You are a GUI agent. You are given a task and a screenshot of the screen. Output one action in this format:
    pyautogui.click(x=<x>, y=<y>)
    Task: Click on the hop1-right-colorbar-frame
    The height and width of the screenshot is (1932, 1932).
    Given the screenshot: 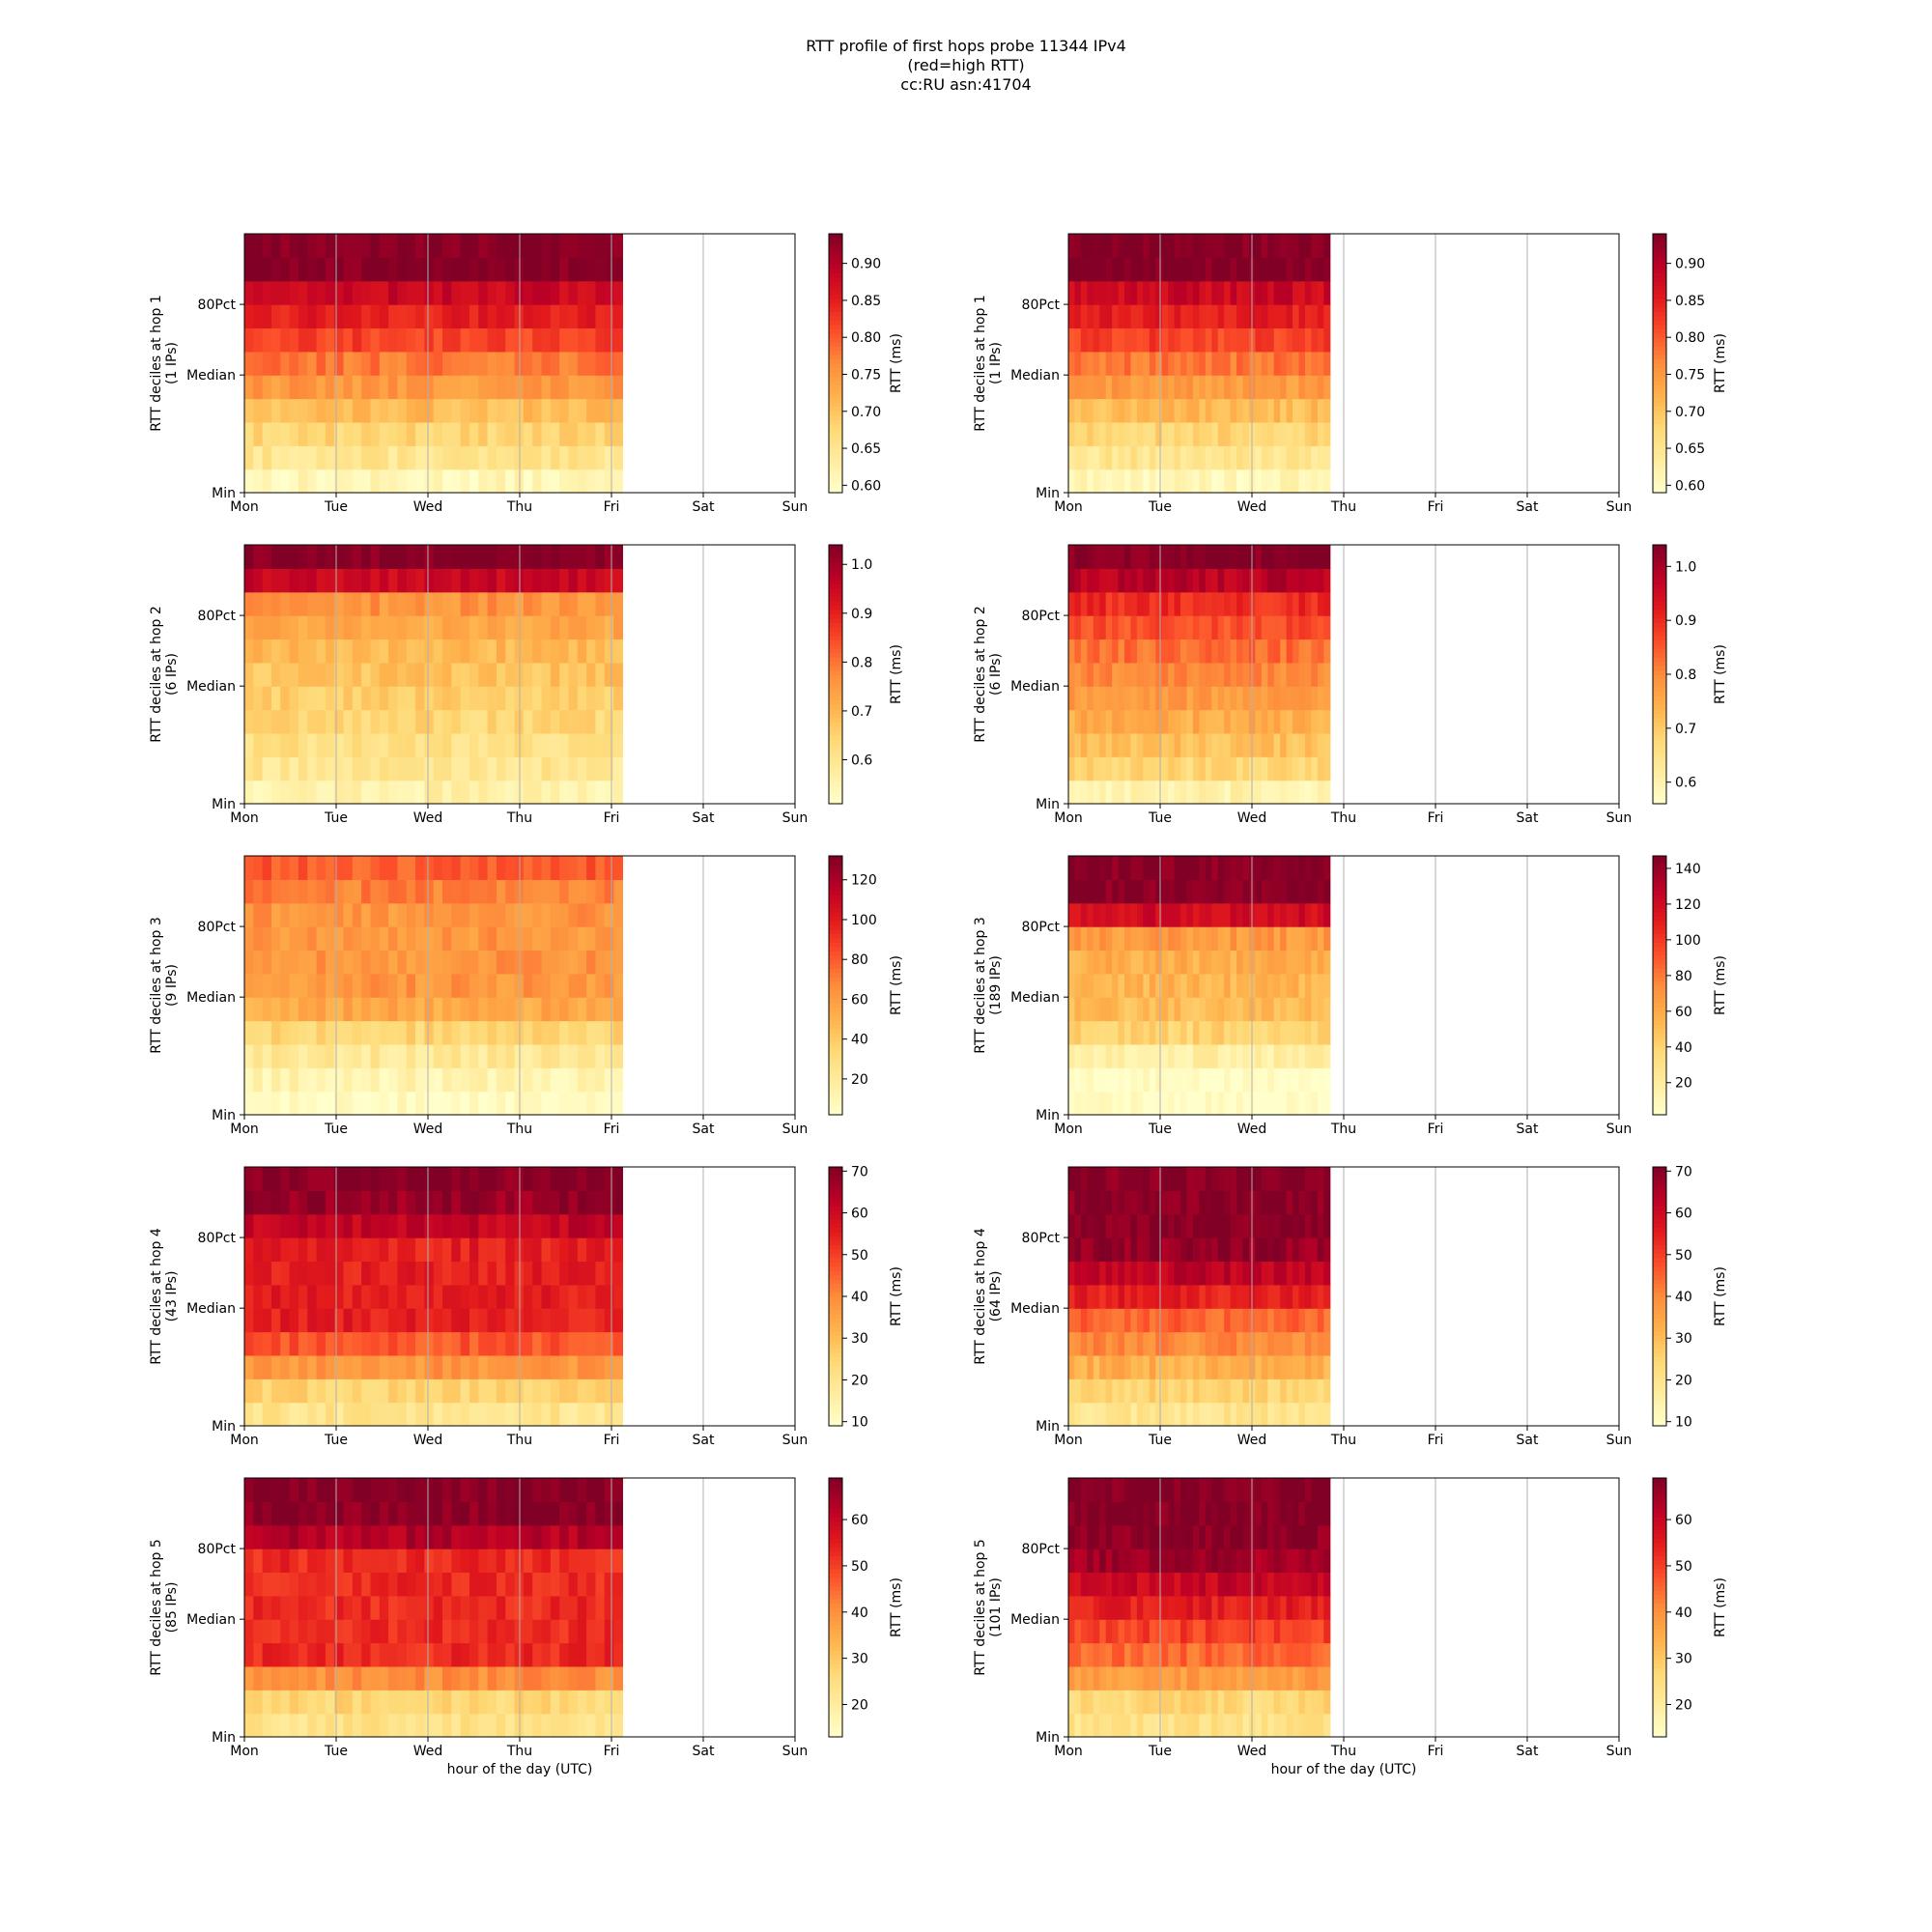 What is the action you would take?
    pyautogui.click(x=1659, y=363)
    